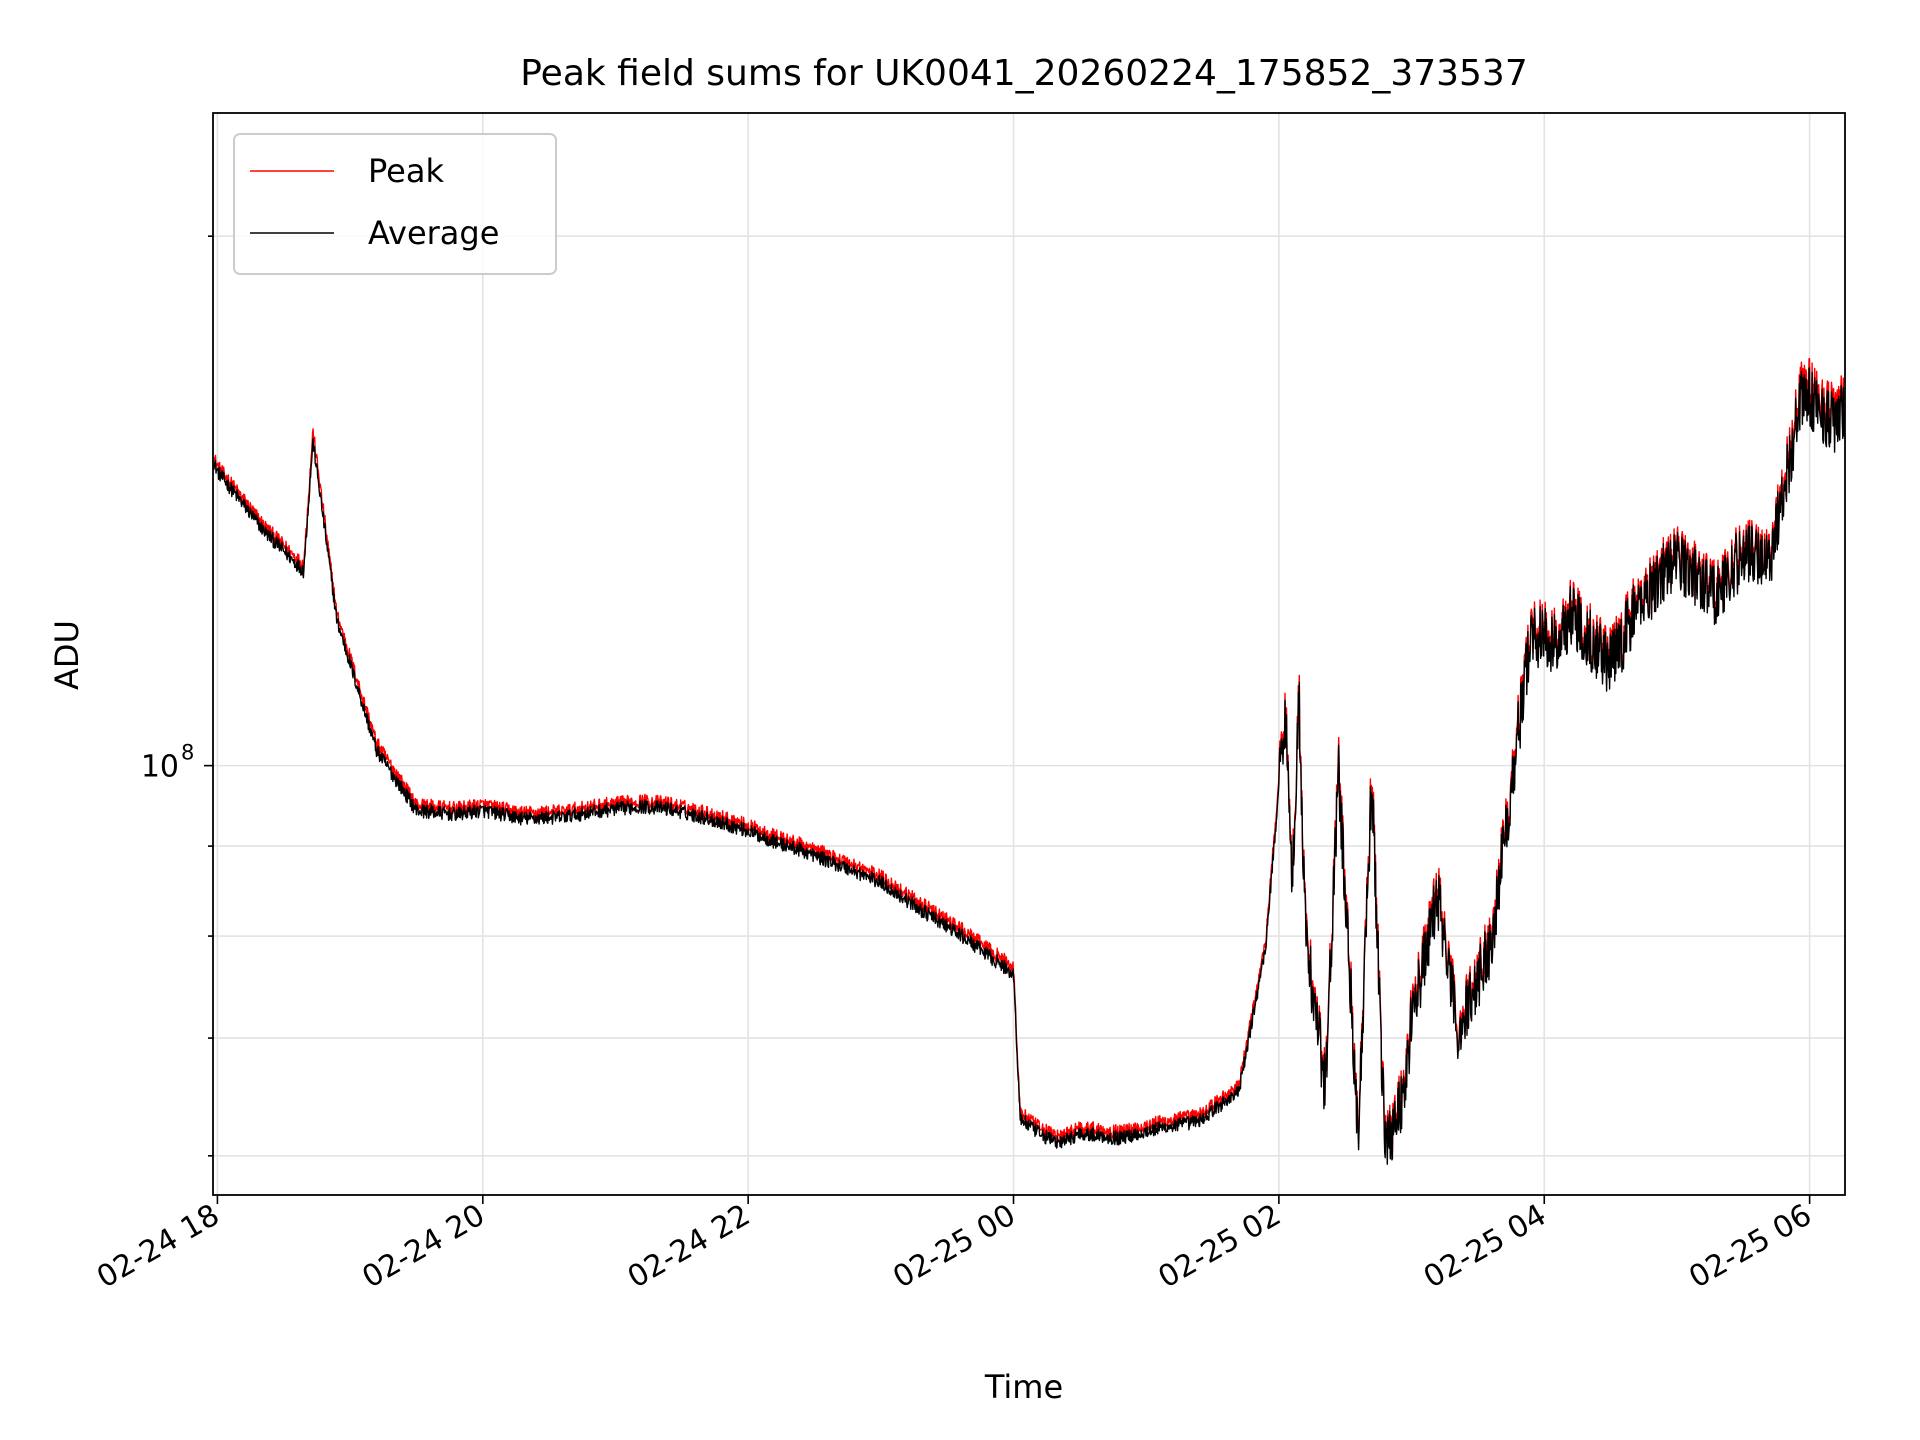 This screenshot has height=1440, width=1920. Describe the element at coordinates (1023, 1387) in the screenshot. I see `x-axis-label: Time` at that location.